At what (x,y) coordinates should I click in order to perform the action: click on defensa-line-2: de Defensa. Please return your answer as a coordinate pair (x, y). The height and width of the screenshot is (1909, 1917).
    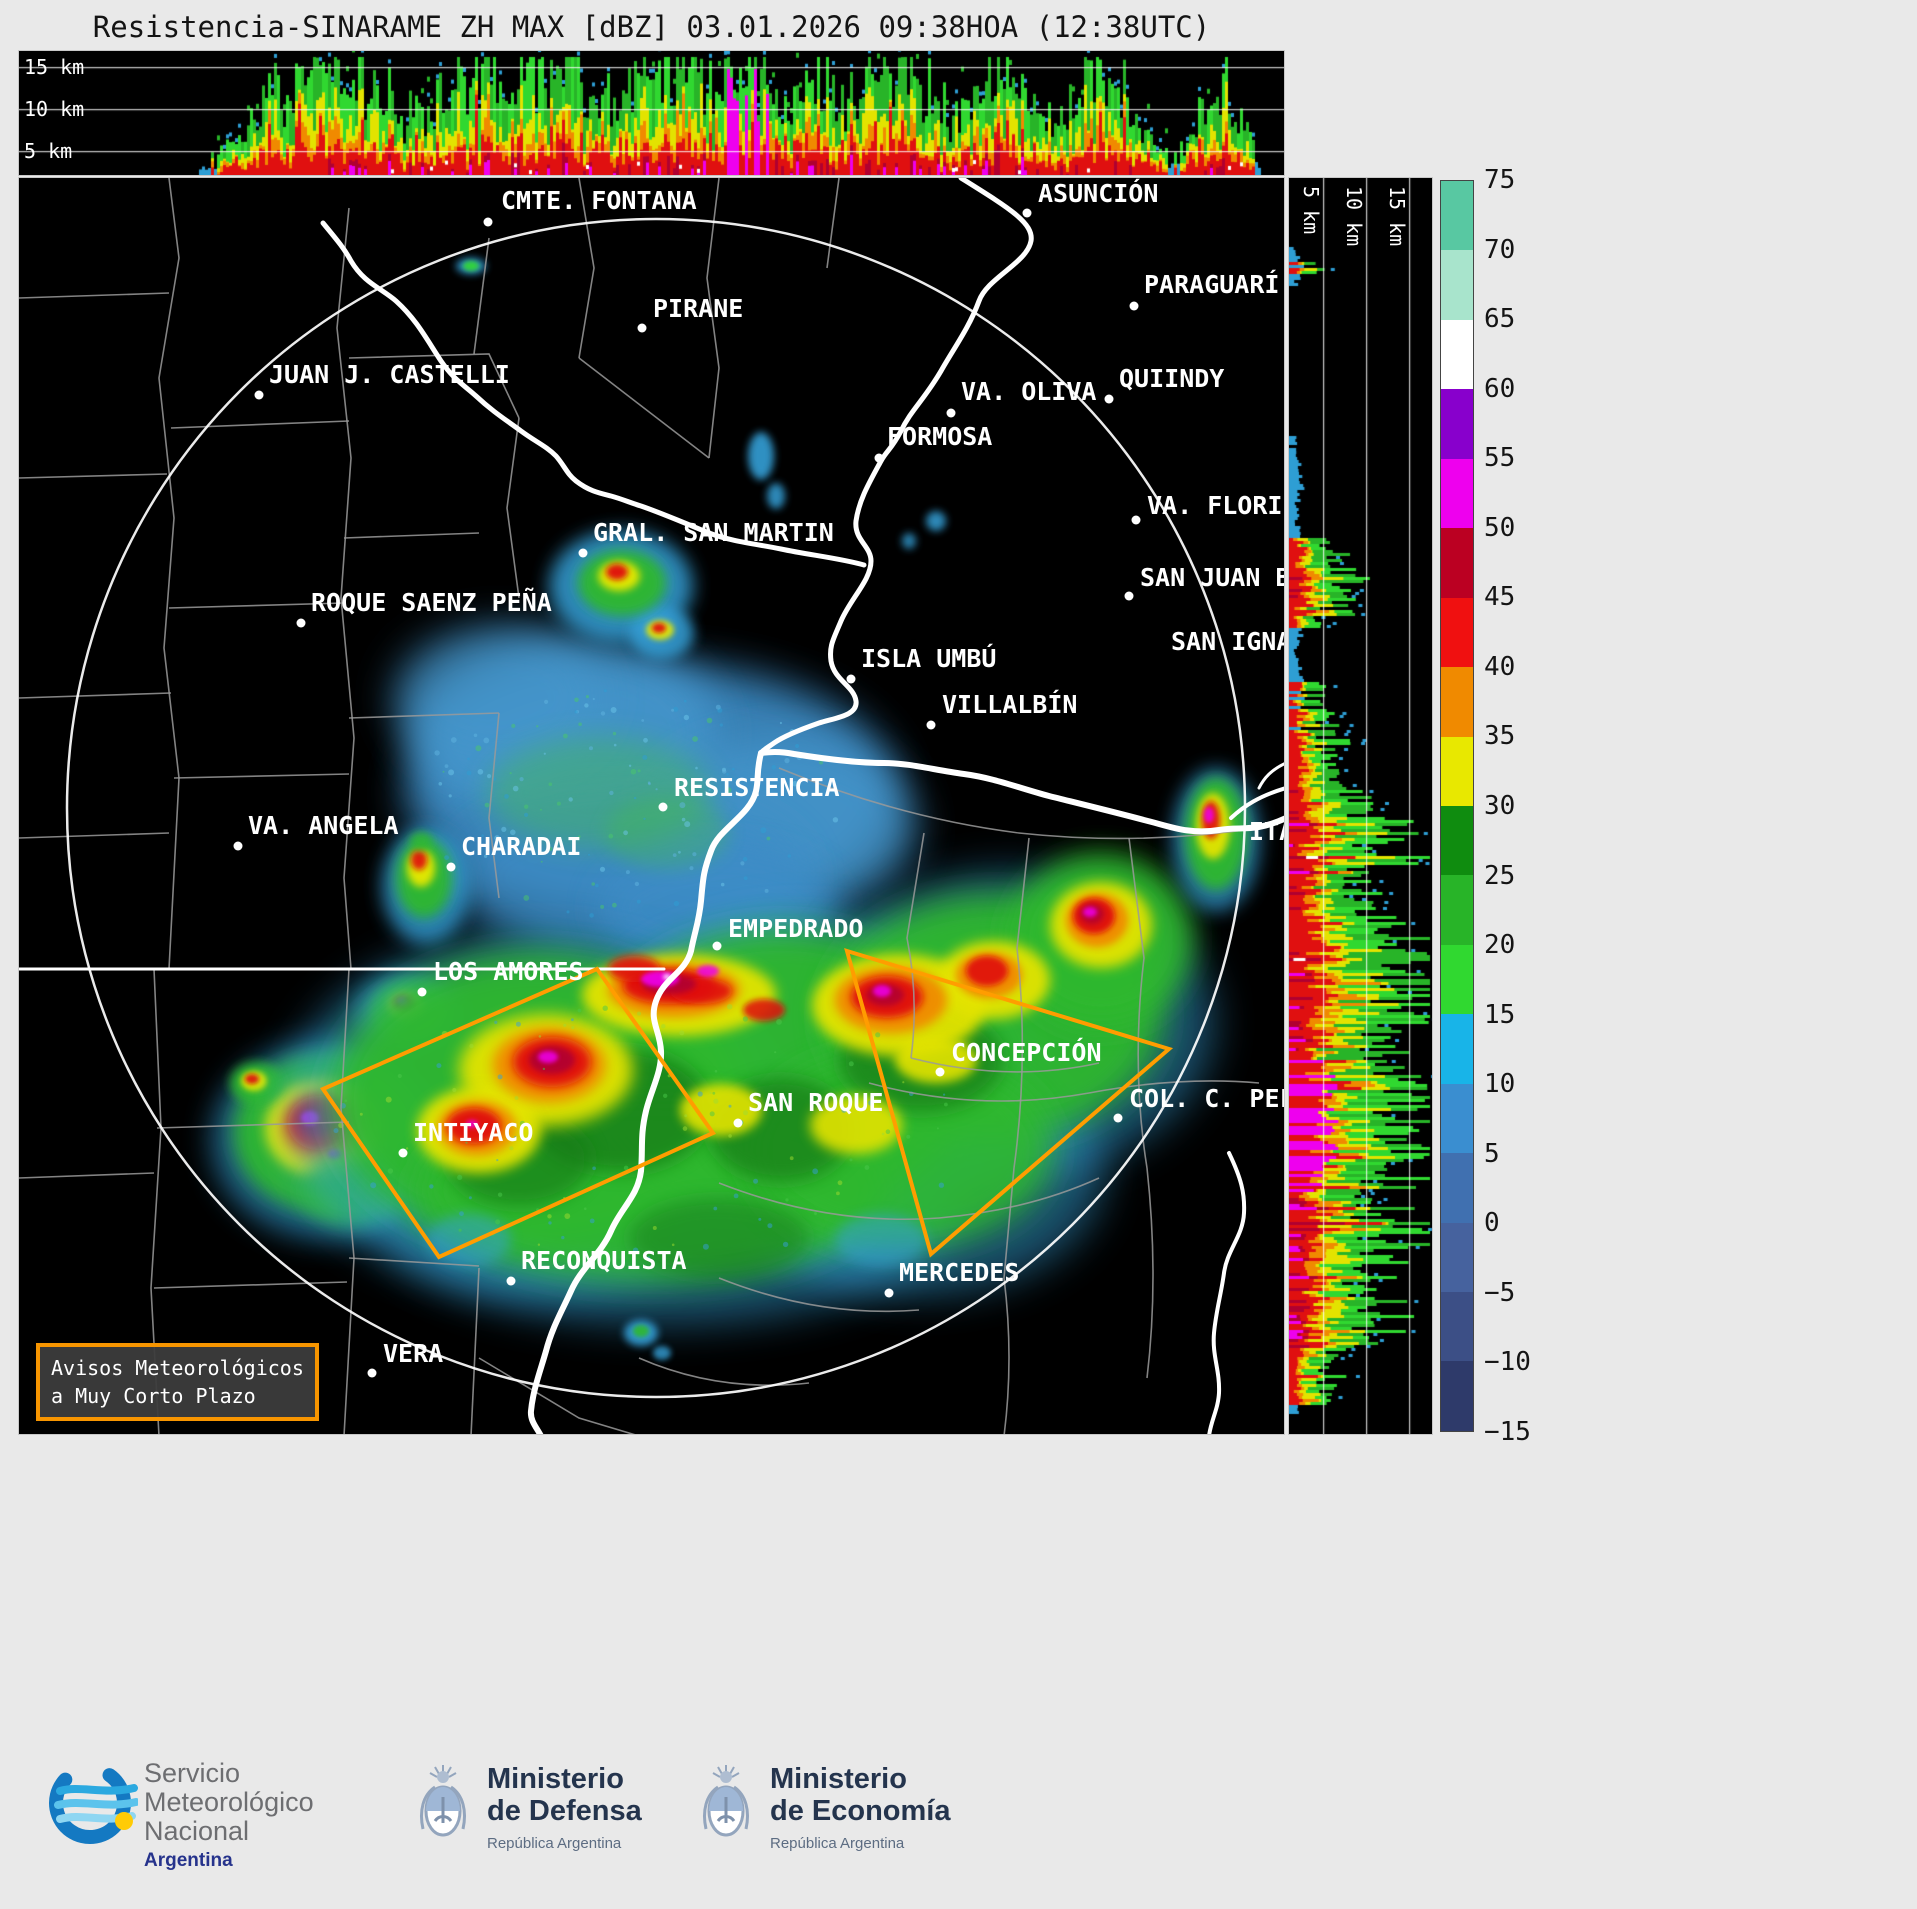
    Looking at the image, I should click on (564, 1811).